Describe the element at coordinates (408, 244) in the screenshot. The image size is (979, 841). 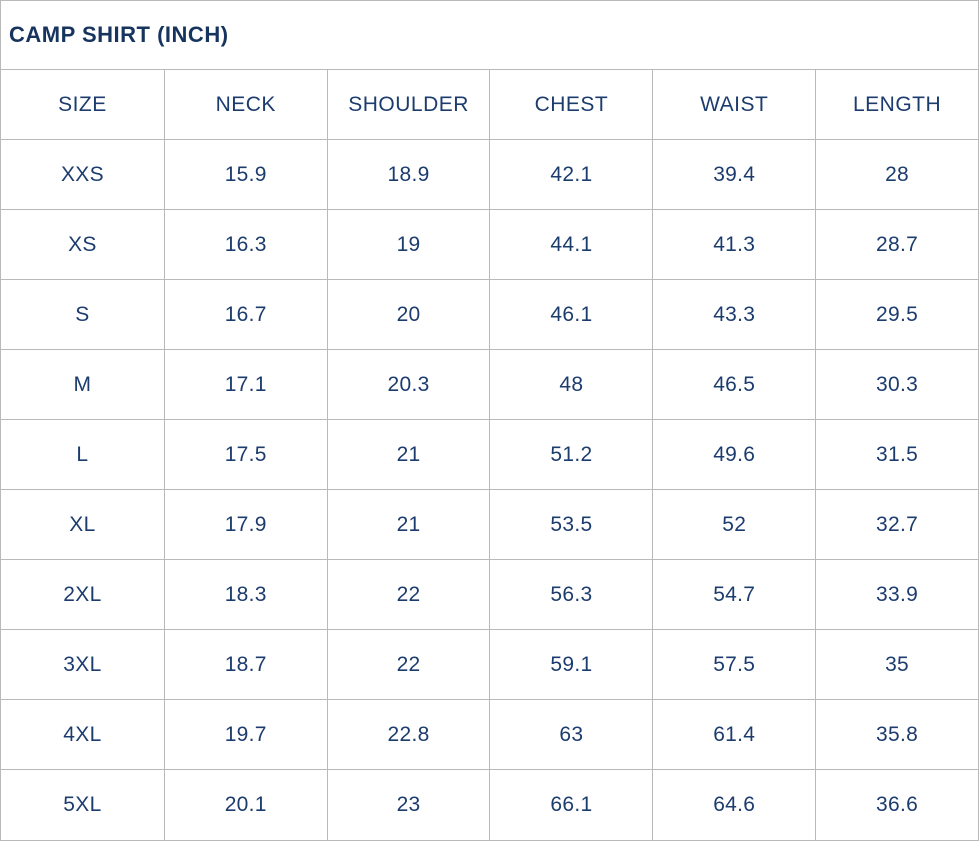
I see `shoulder-cell: 19` at that location.